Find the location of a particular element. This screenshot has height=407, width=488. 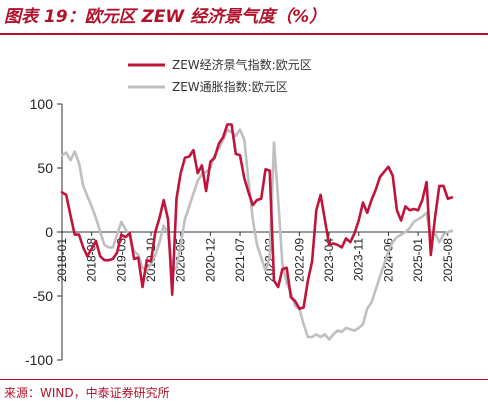

x-tick-label: 2019-03 is located at coordinates (121, 260).